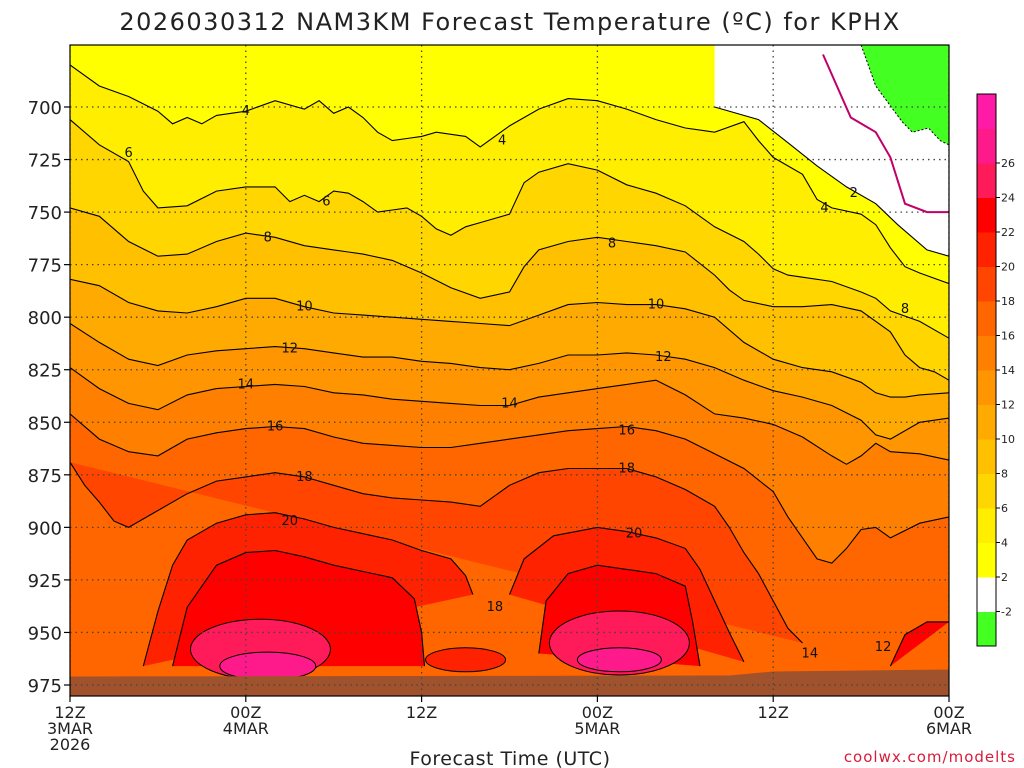 The image size is (1024, 768). Describe the element at coordinates (612, 244) in the screenshot. I see `contour-label-8c-5: 8` at that location.